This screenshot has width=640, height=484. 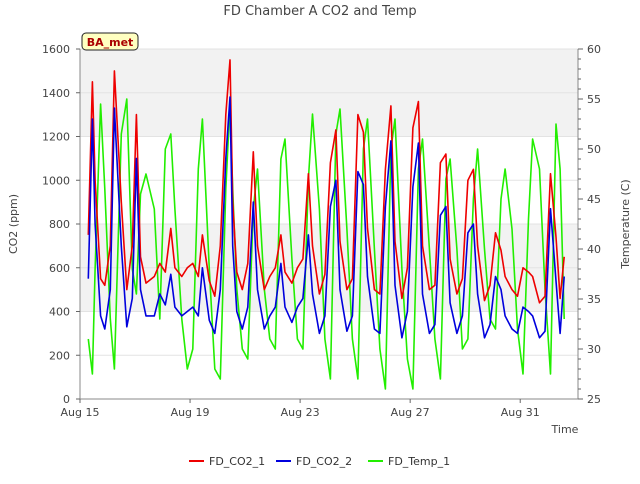 I want to click on chart-title: FD Chamber A CO2 and Temp, so click(x=319, y=11).